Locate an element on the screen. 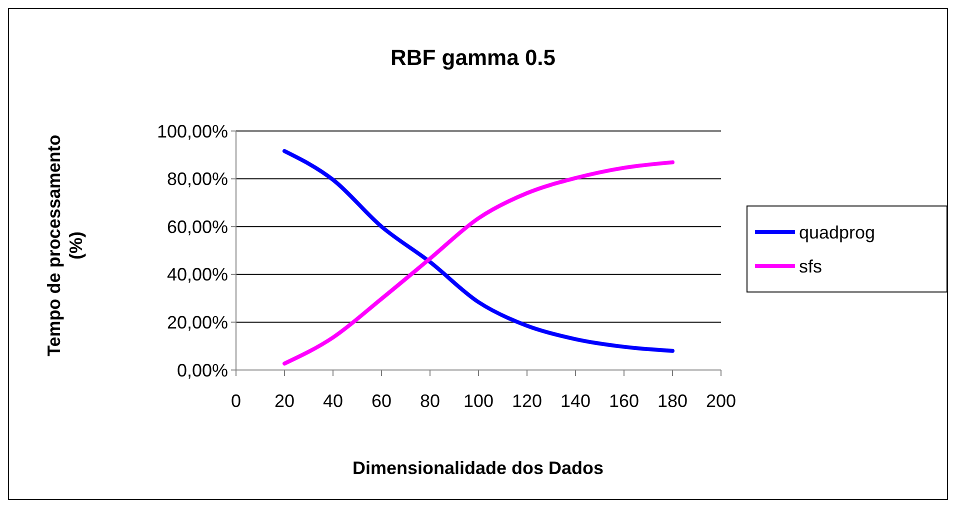 This screenshot has height=508, width=955. x-tick-label: 80 is located at coordinates (430, 401).